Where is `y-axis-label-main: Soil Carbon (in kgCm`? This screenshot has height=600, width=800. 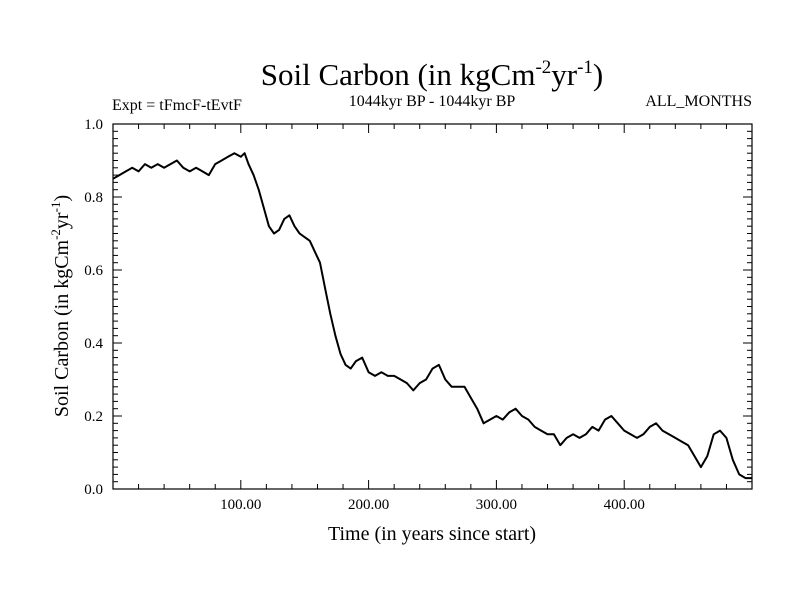
y-axis-label-main: Soil Carbon (in kgCm is located at coordinates (62, 328).